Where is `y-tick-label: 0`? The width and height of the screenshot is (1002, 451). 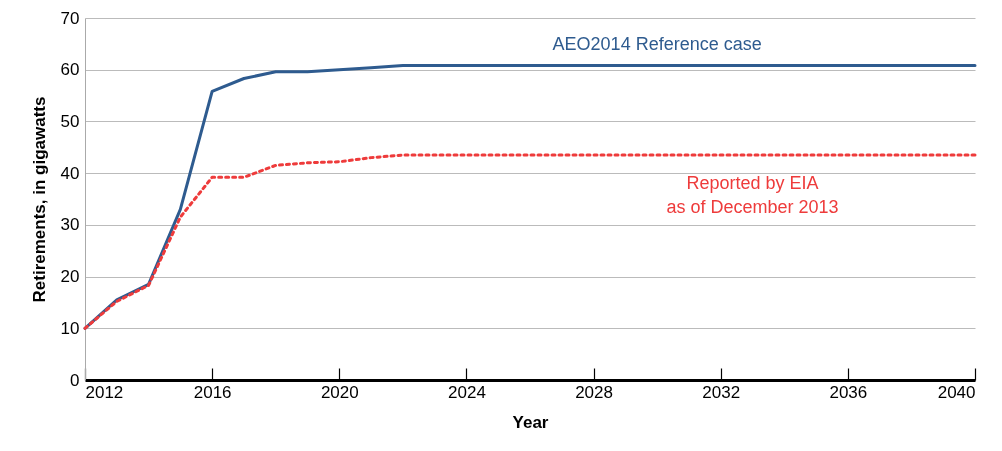
y-tick-label: 0 is located at coordinates (75, 380).